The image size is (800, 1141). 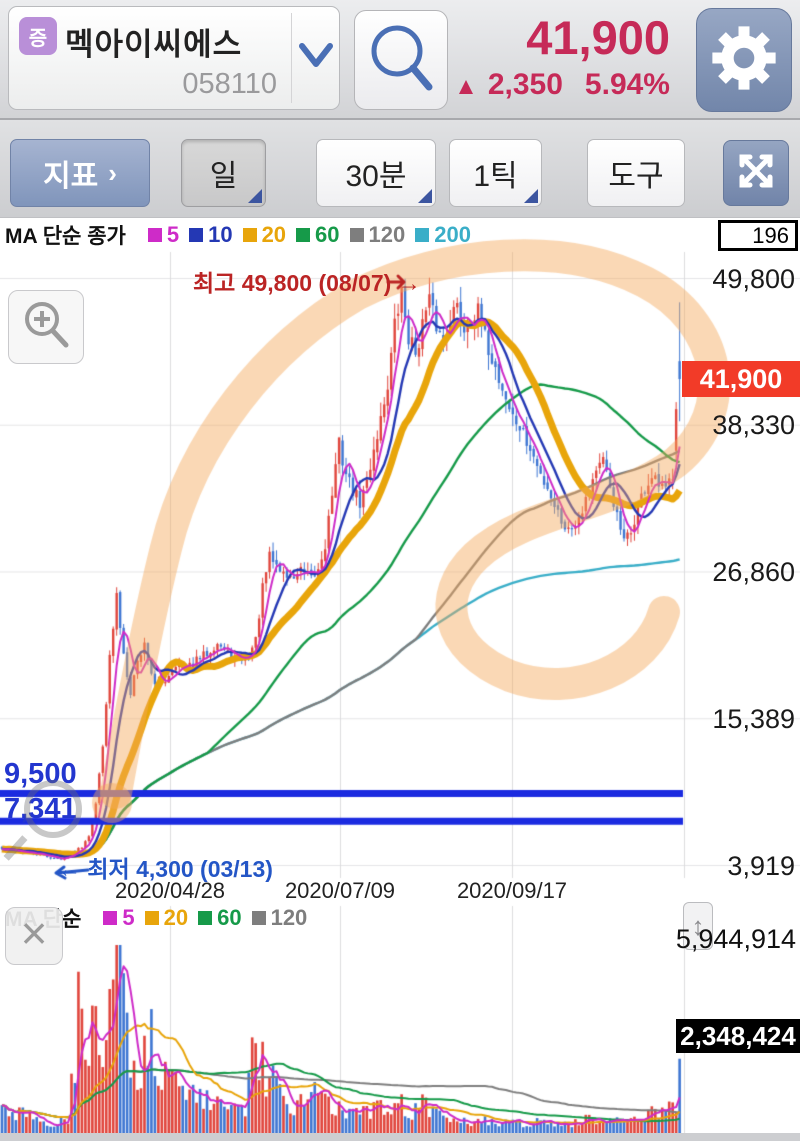 I want to click on magnifier-watermark-icon, so click(x=53, y=809).